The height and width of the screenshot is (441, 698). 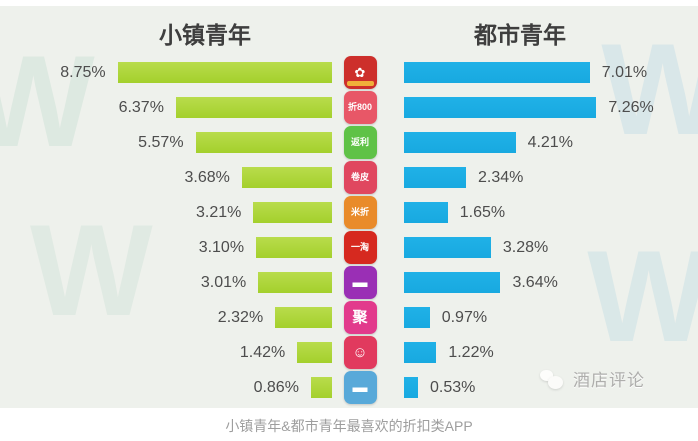 I want to click on chart-row: 0.86% ▬ 0.53%, so click(x=349, y=387).